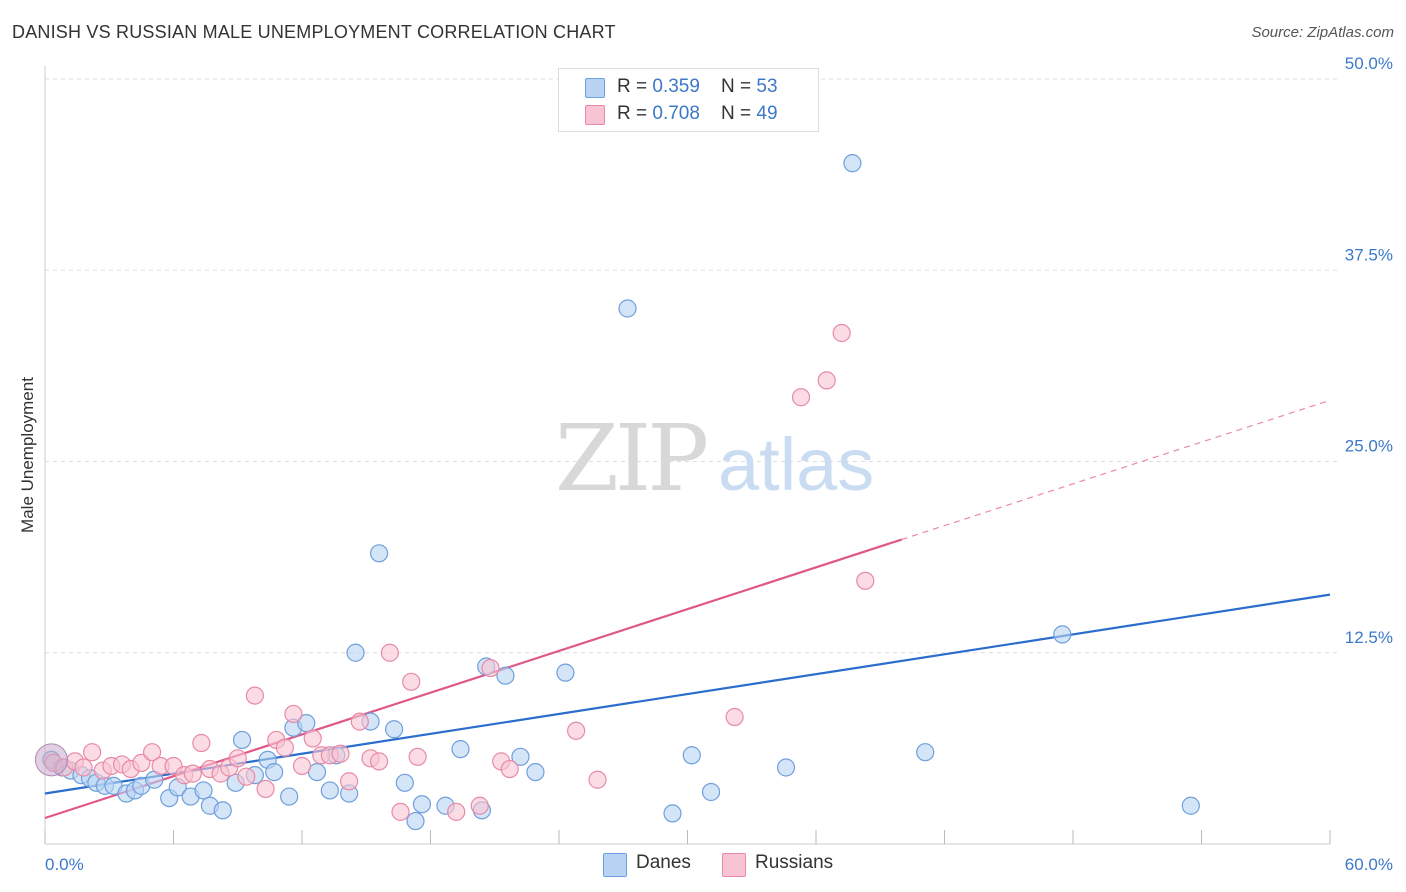 The width and height of the screenshot is (1406, 892). What do you see at coordinates (767, 86) in the screenshot?
I see `n-value: 53` at bounding box center [767, 86].